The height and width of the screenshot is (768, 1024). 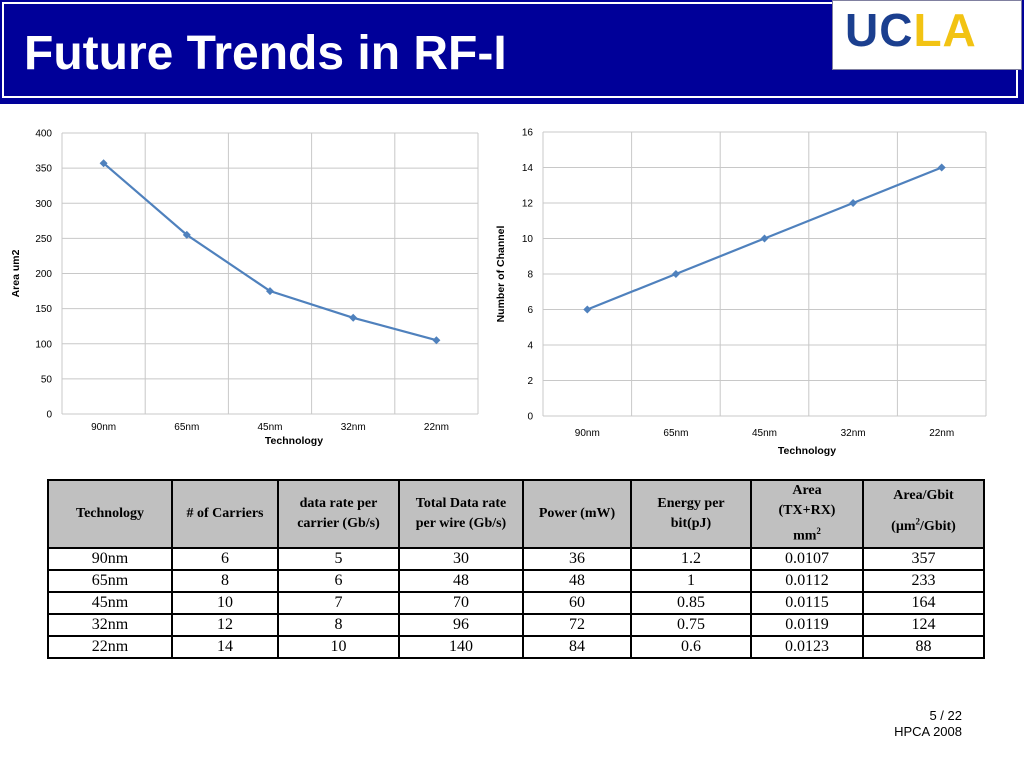 I want to click on y-tick-label: 400, so click(x=43, y=134).